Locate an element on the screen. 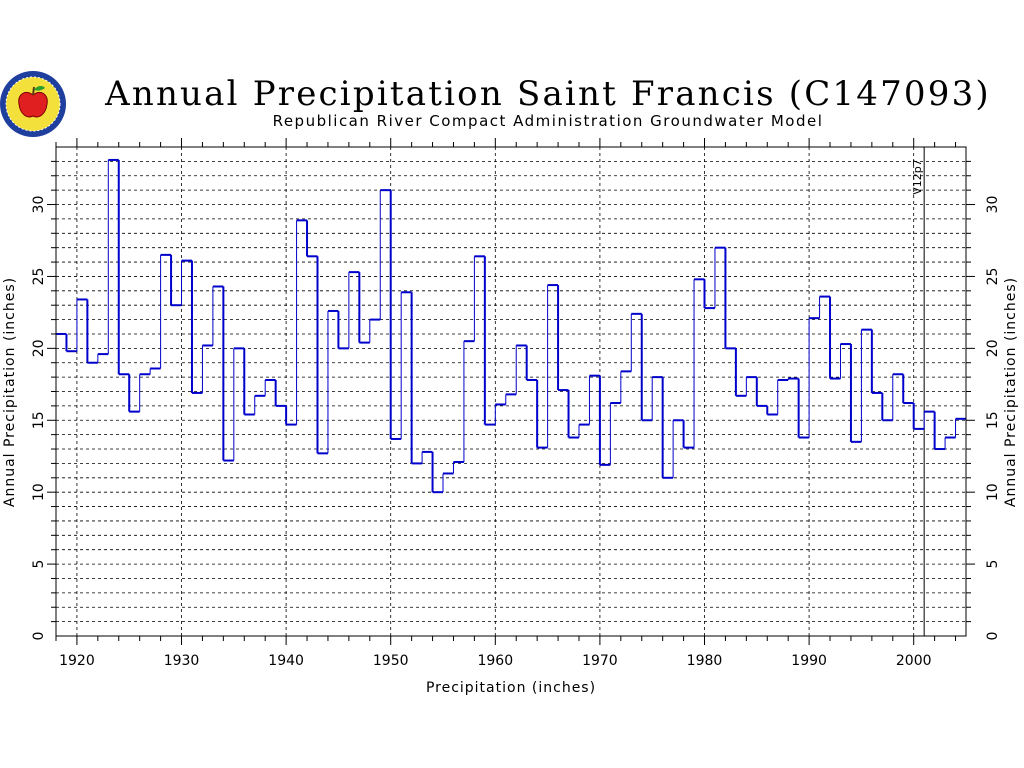 The image size is (1024, 768). y-tick-label-left: 15 is located at coordinates (39, 420).